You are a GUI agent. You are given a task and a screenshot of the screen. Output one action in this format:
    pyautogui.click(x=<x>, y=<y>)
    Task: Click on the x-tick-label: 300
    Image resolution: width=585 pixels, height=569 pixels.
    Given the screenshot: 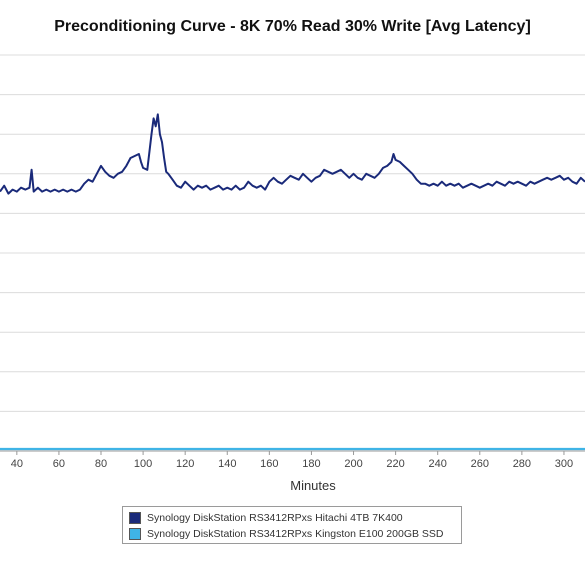 What is the action you would take?
    pyautogui.click(x=564, y=464)
    